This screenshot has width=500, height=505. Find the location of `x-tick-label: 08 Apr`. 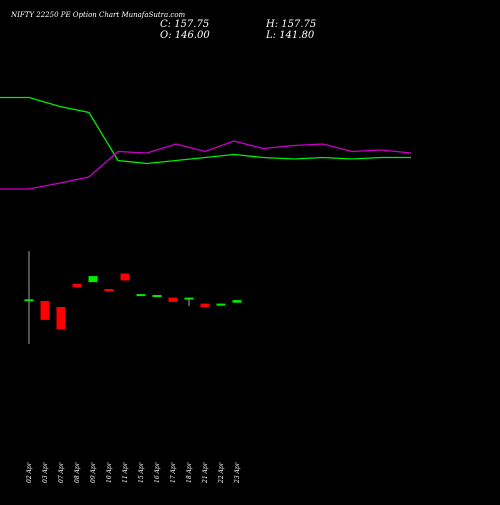

x-tick-label: 08 Apr is located at coordinates (77, 472).